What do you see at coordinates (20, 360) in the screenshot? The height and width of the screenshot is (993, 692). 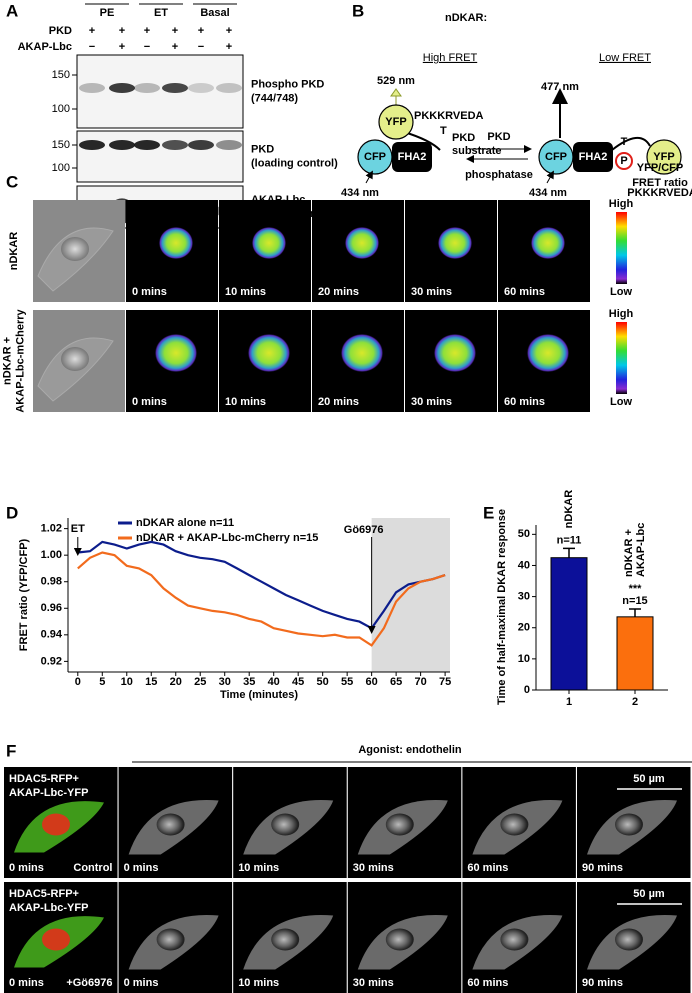 I see `row-label: AKAP-Lbc-mCherry` at bounding box center [20, 360].